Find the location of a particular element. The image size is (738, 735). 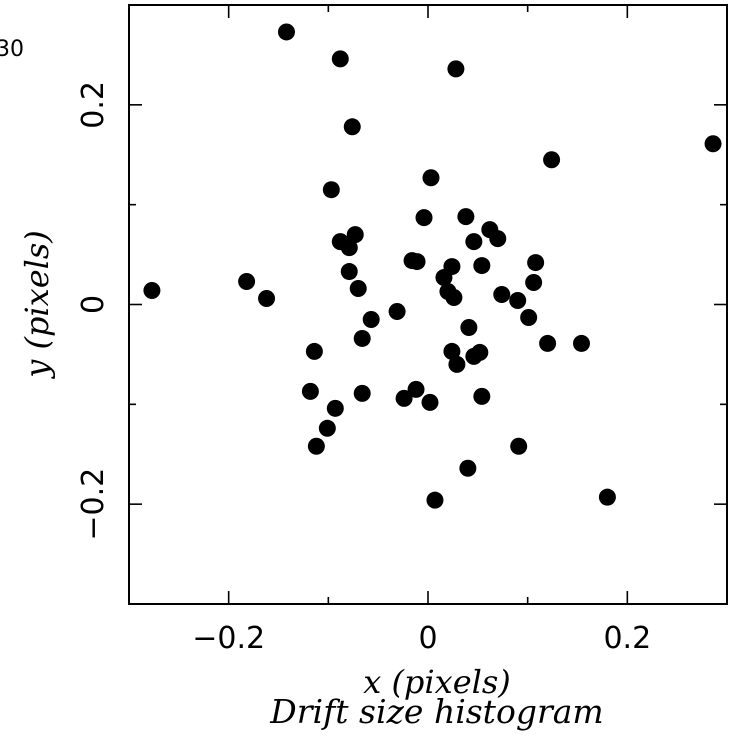

corner-label: 30 is located at coordinates (12, 49).